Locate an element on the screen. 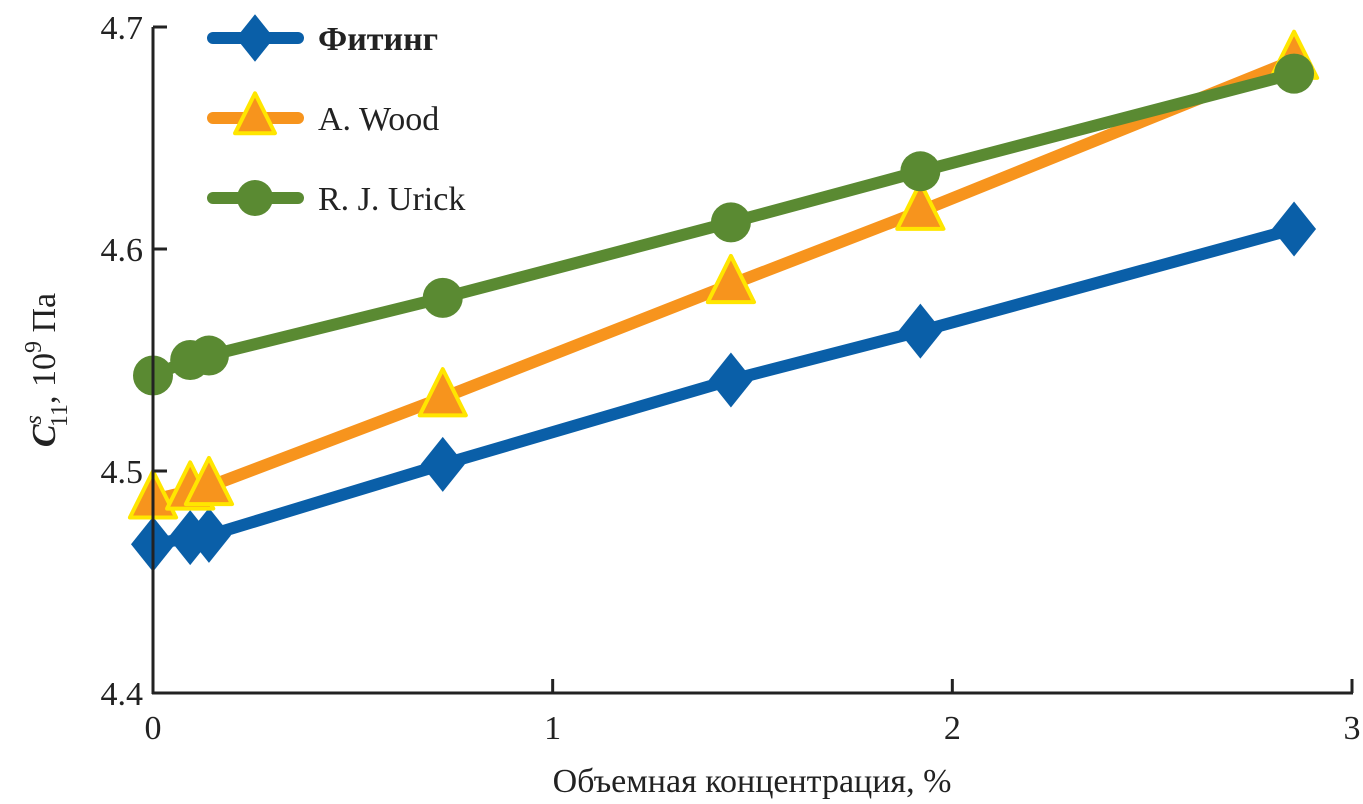 The image size is (1363, 804). legend-item: R. J. Urick is located at coordinates (336, 199).